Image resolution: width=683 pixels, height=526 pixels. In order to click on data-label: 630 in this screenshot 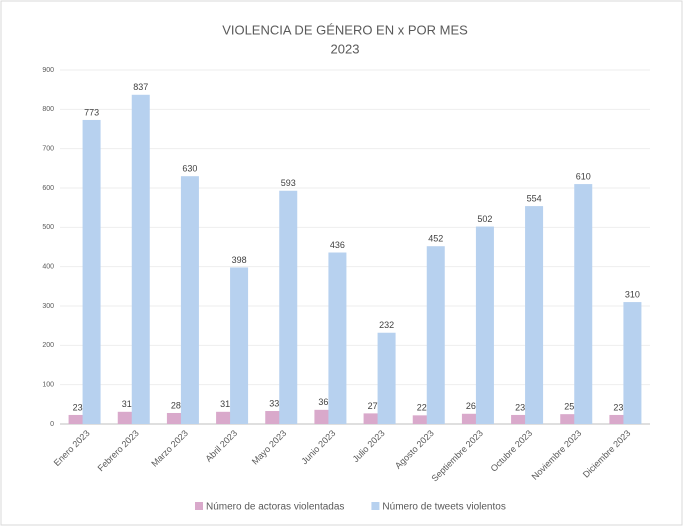, I will do `click(189, 169)`.